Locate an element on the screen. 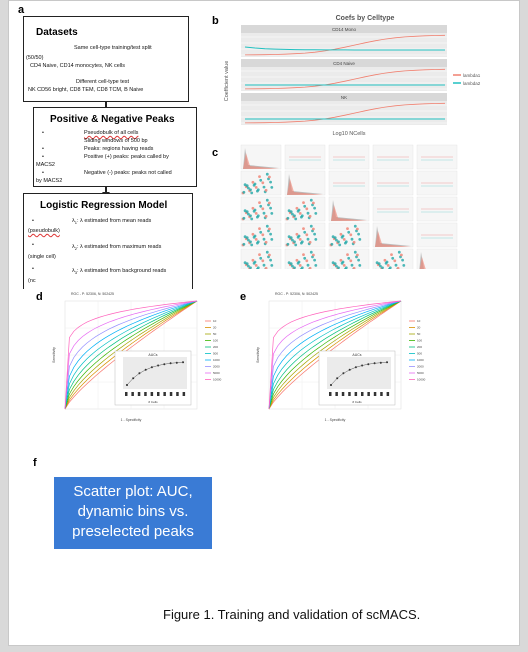  panel-label-d: d is located at coordinates (39, 297).